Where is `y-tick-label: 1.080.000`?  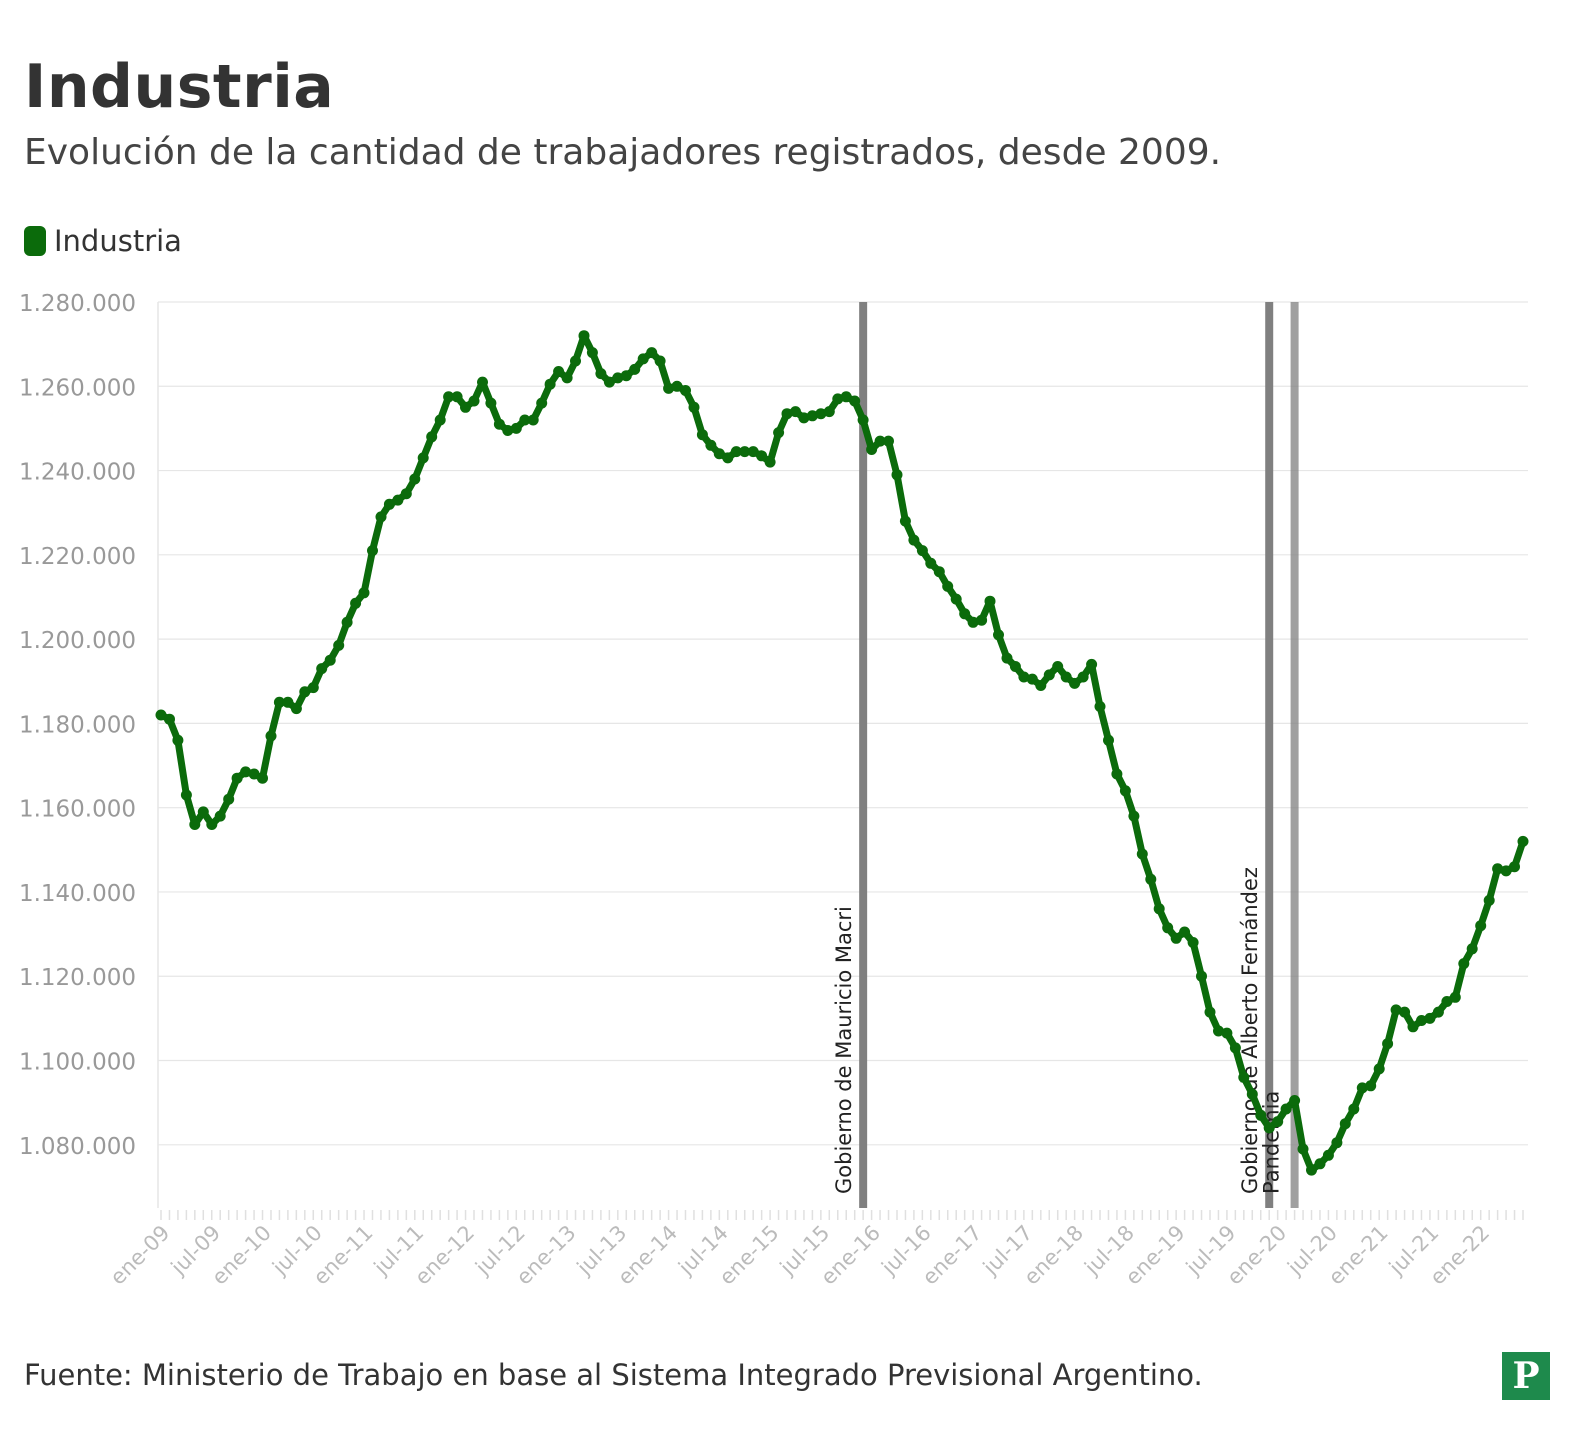
y-tick-label: 1.080.000 is located at coordinates (77, 1147).